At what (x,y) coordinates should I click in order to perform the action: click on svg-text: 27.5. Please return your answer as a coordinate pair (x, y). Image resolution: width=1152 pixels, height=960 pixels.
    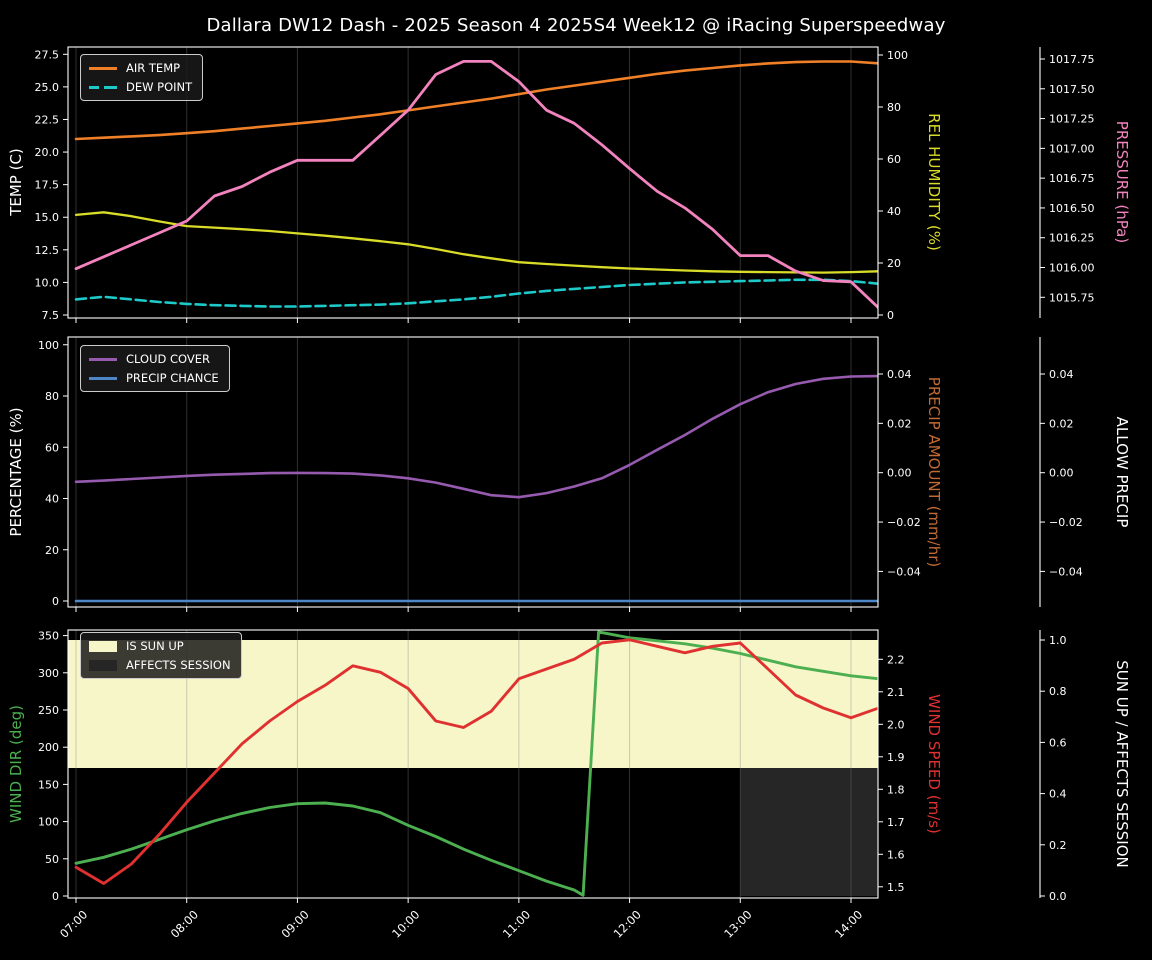
    Looking at the image, I should click on (47, 54).